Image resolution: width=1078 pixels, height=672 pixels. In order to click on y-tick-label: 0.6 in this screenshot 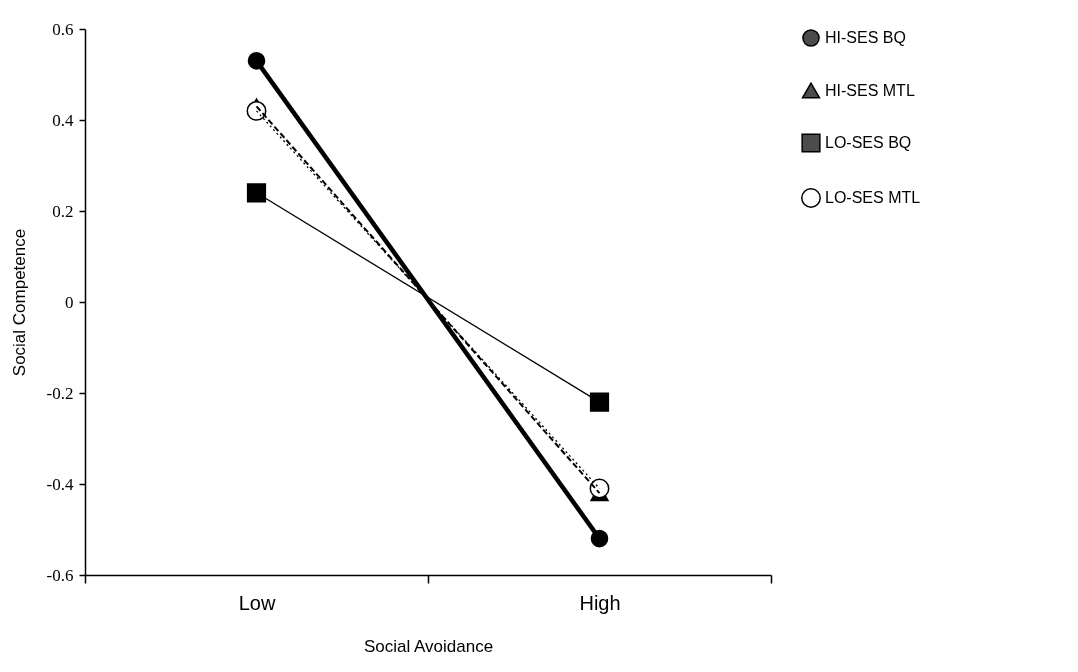, I will do `click(63, 29)`.